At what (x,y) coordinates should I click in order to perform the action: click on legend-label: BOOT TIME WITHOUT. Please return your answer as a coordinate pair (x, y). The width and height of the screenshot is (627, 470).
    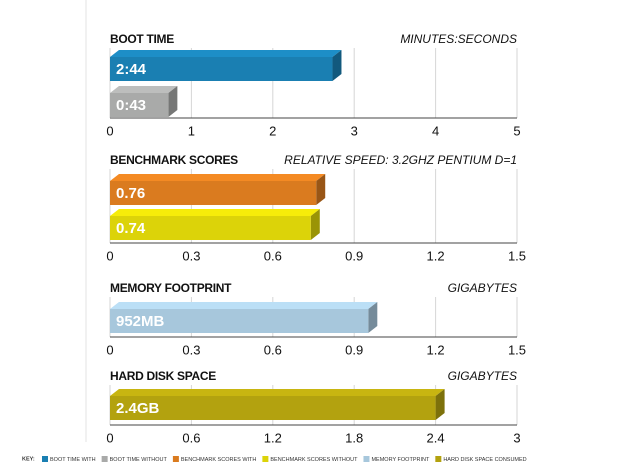
    Looking at the image, I should click on (139, 460).